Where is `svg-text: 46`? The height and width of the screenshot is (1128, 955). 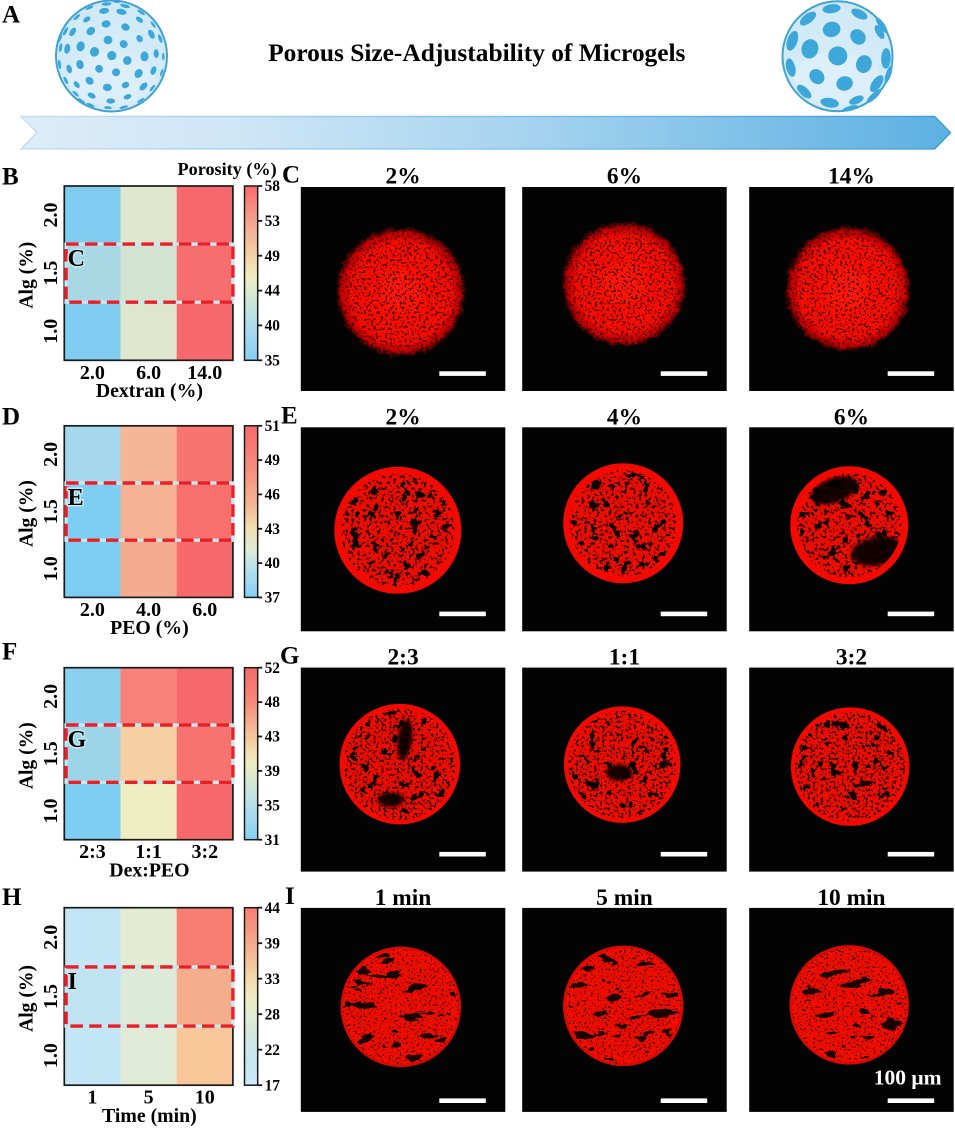
svg-text: 46 is located at coordinates (273, 495).